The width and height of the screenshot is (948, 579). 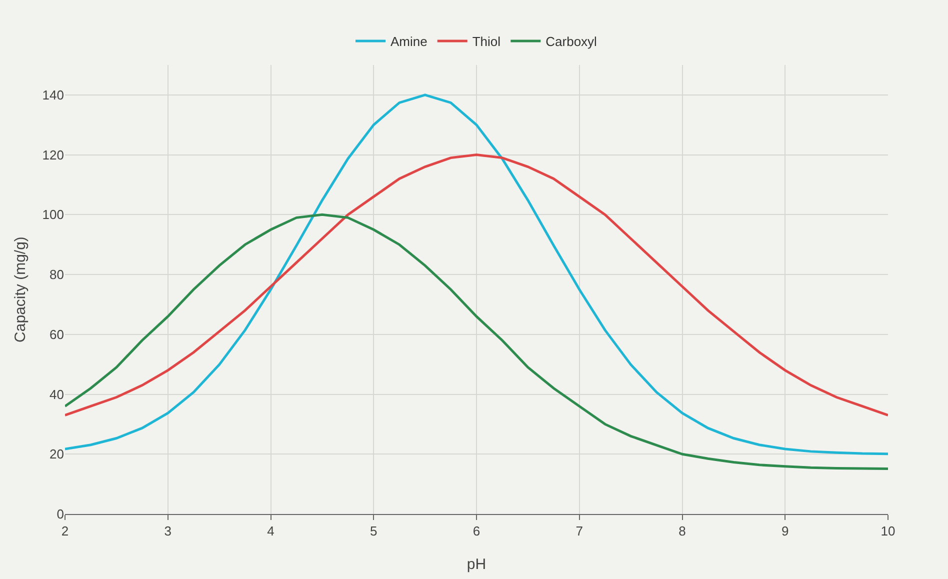 I want to click on legend-label: Thiol, so click(x=486, y=42).